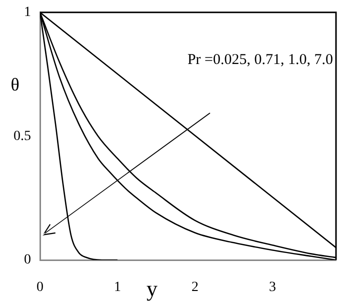 The image size is (341, 304). I want to click on y-tick-label: 0.5, so click(22, 136).